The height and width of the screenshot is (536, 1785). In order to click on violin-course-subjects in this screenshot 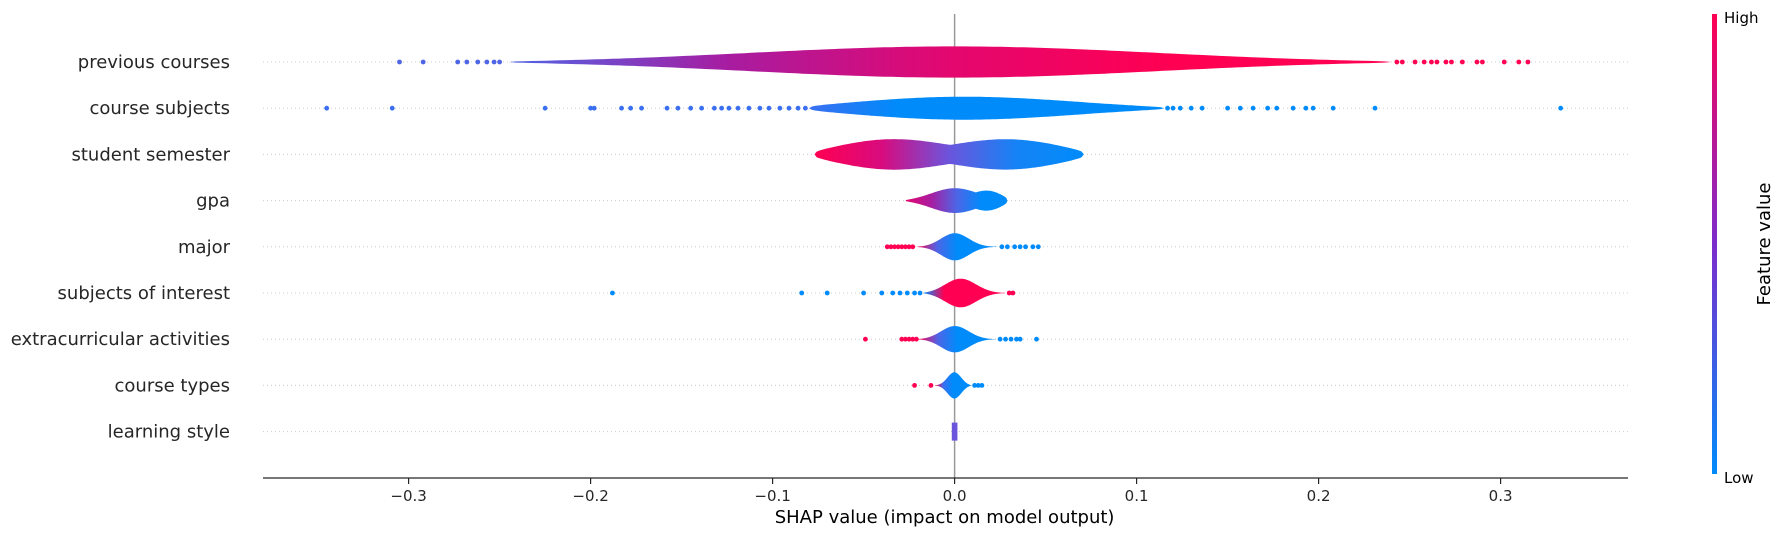, I will do `click(986, 108)`.